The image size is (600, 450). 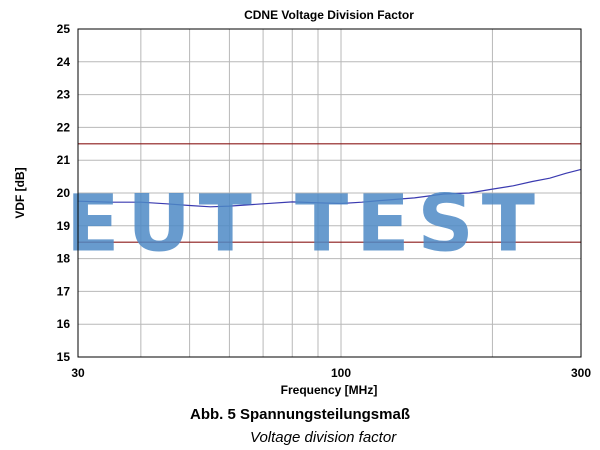 What do you see at coordinates (323, 437) in the screenshot?
I see `caption-subtitle: Voltage division factor` at bounding box center [323, 437].